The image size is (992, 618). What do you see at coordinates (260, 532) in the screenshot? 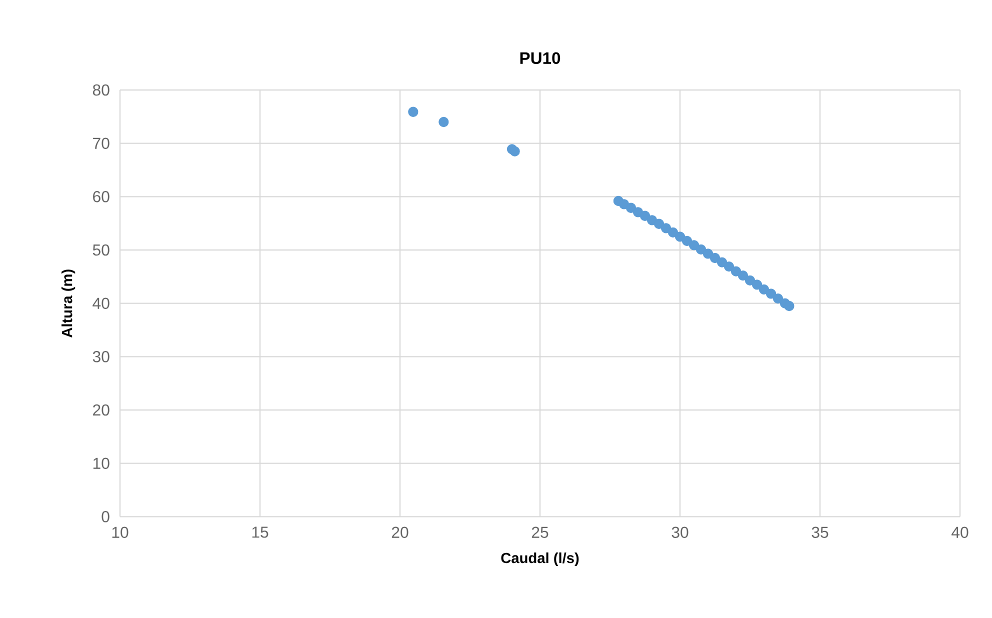
I see `x-tick-label: 15` at bounding box center [260, 532].